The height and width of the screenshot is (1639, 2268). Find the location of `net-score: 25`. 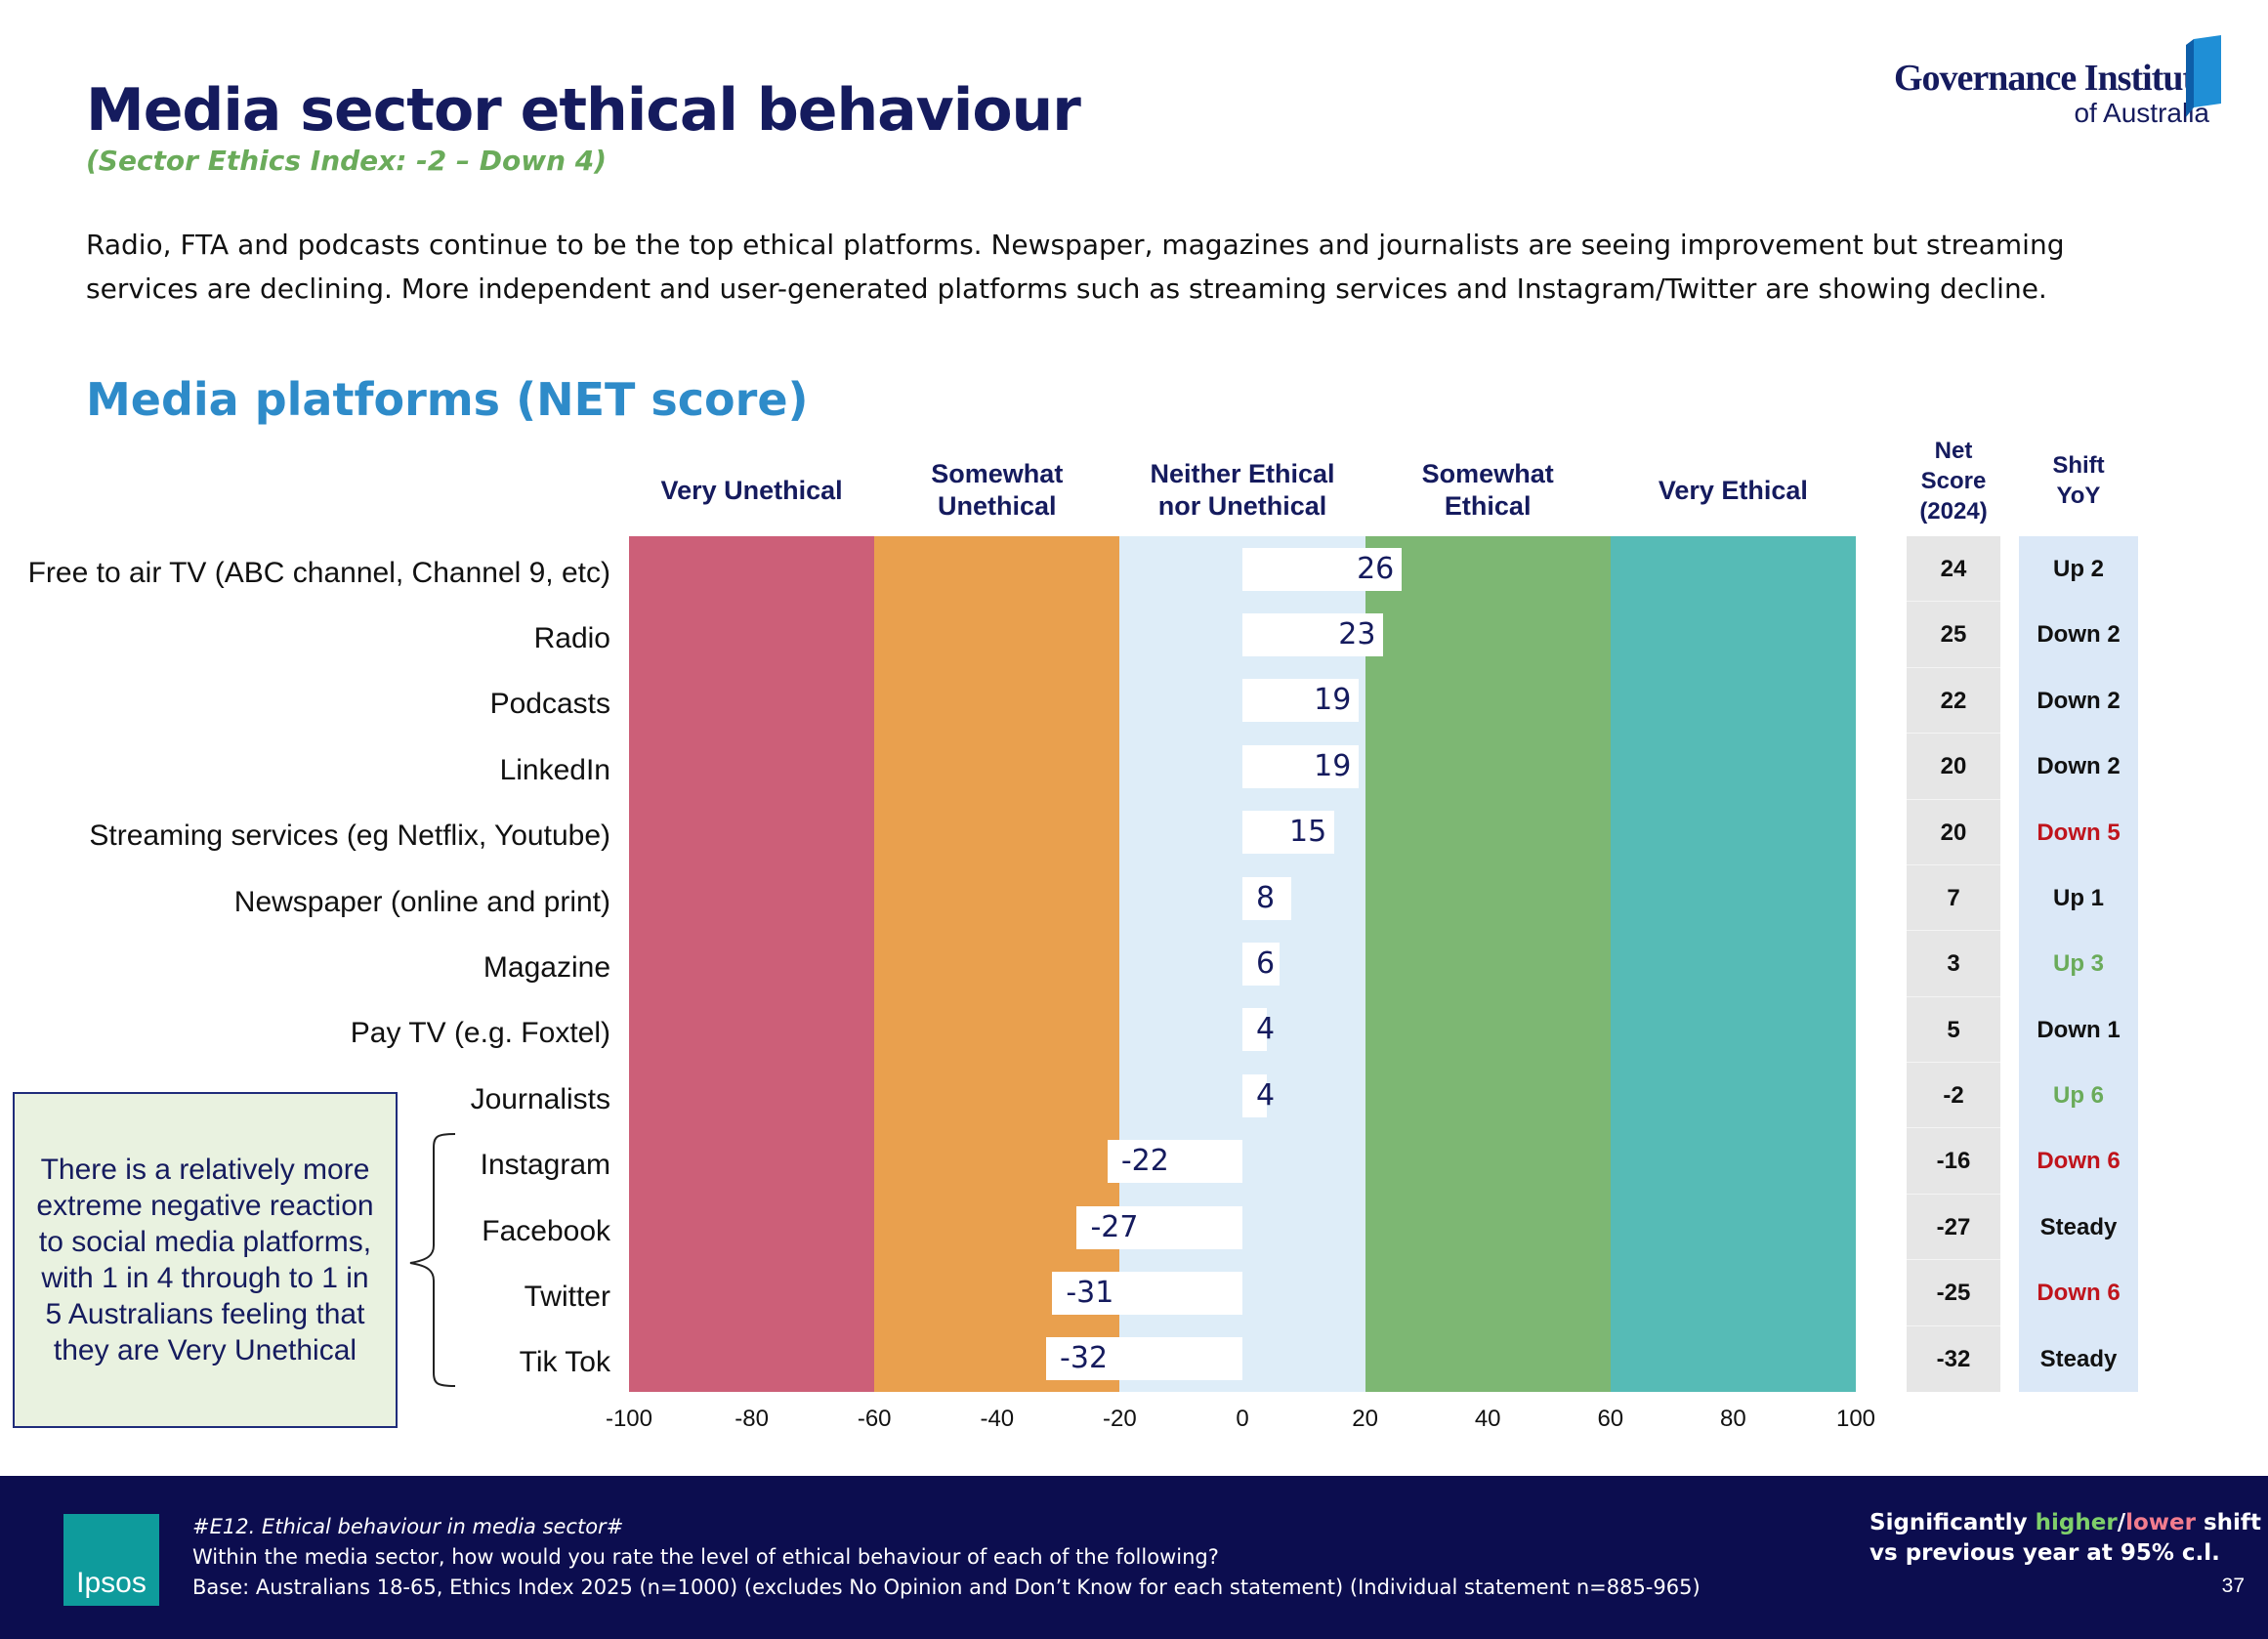

net-score: 25 is located at coordinates (1953, 635).